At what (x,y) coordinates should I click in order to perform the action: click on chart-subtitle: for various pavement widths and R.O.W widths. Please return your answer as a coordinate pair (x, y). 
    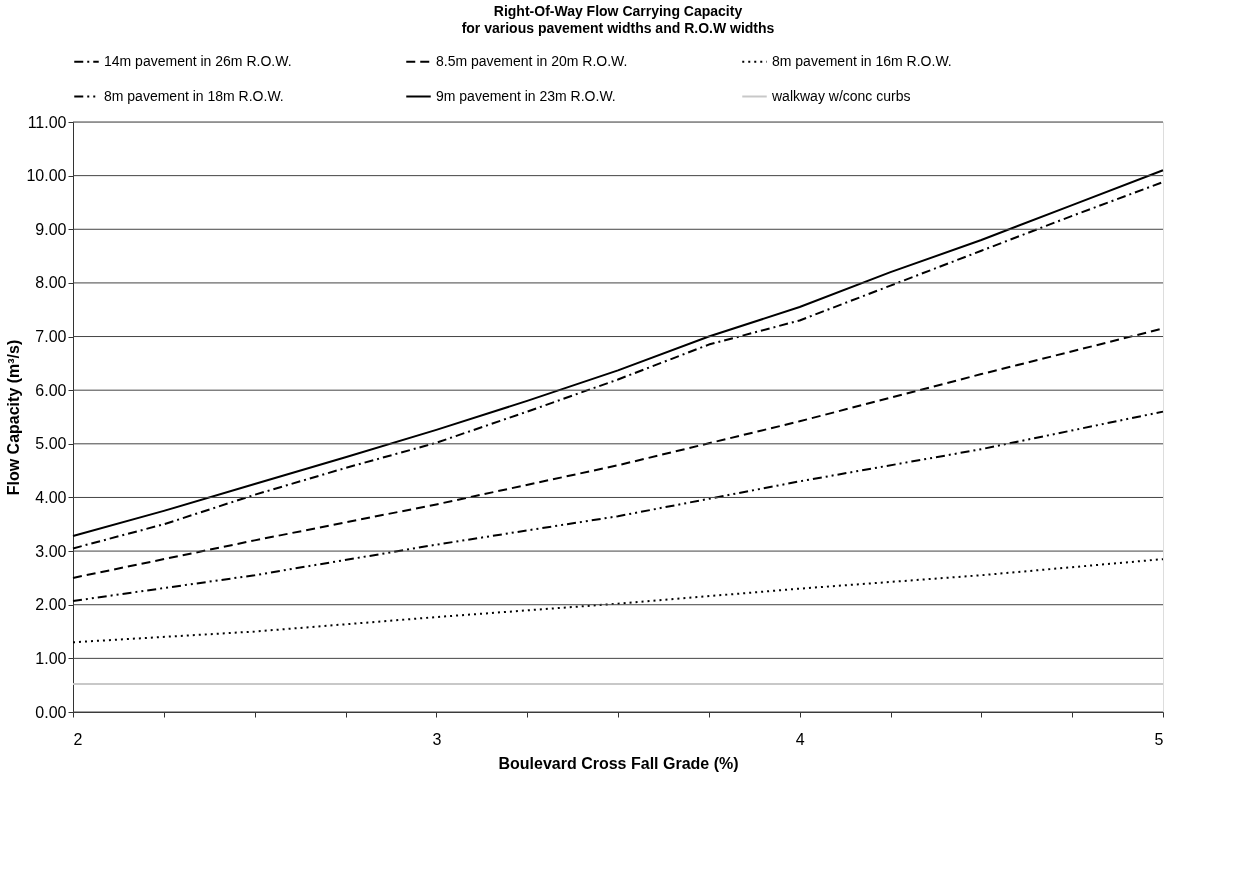
    Looking at the image, I should click on (618, 28).